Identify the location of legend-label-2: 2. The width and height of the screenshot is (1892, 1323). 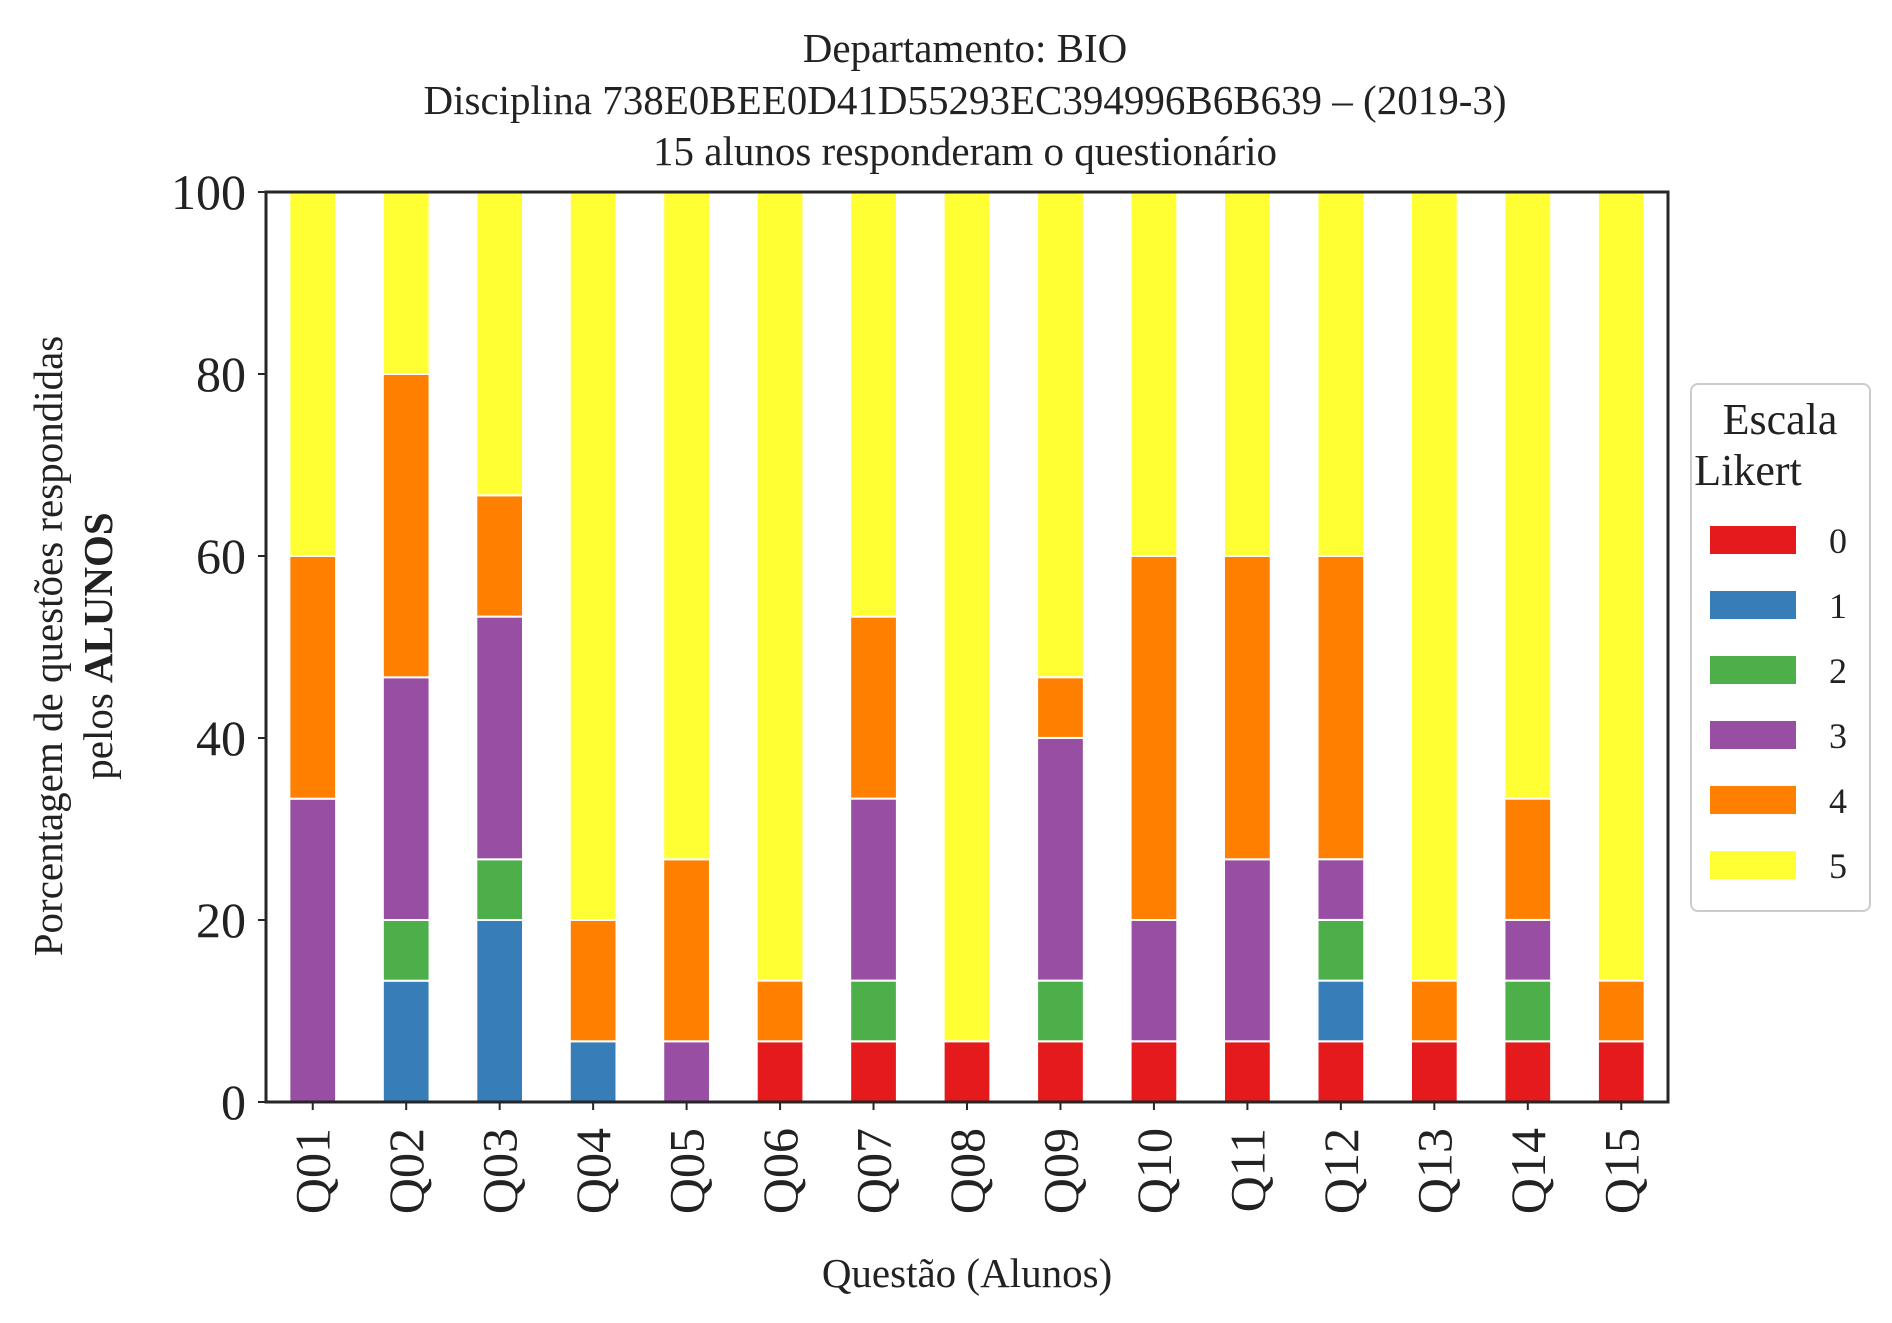
(1838, 671).